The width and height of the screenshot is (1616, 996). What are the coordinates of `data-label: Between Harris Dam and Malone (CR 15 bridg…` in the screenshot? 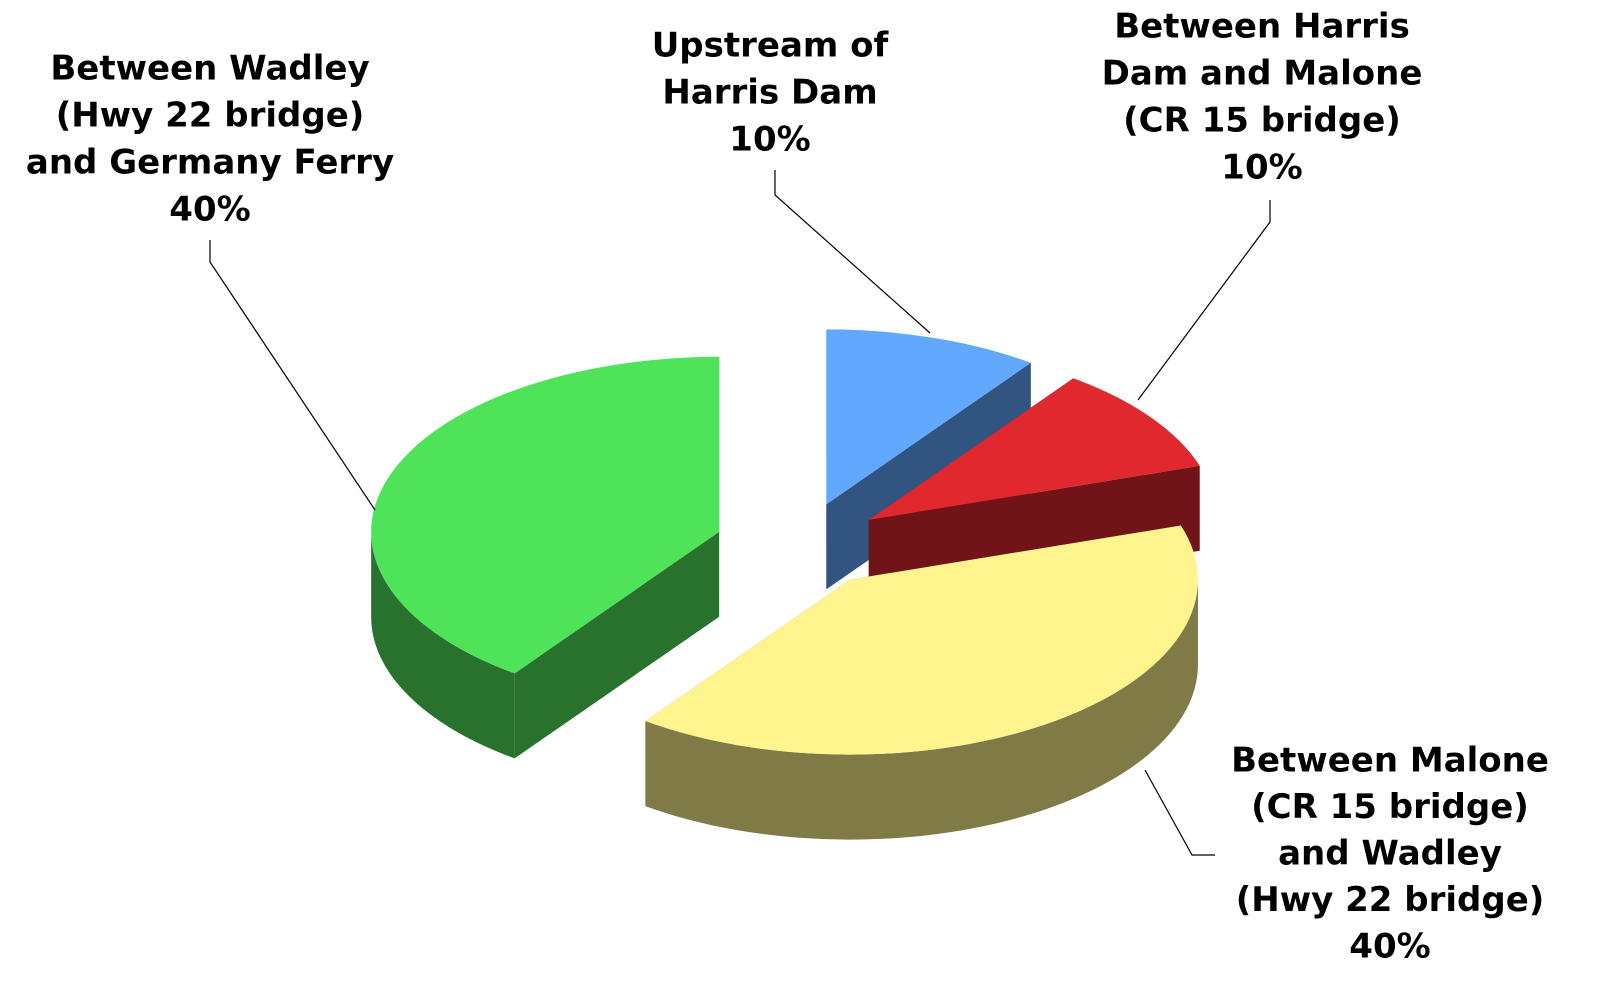 It's located at (1262, 97).